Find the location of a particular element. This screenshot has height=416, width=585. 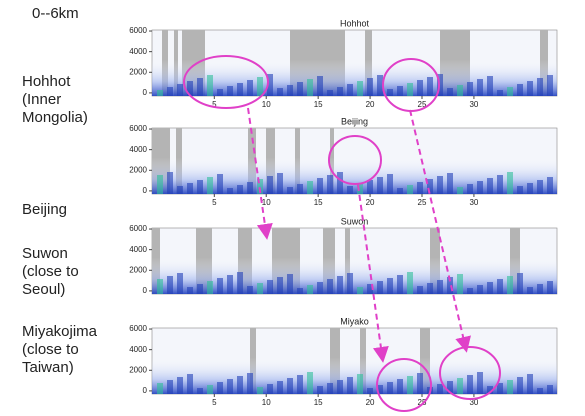

site-label: (close to is located at coordinates (50, 271).